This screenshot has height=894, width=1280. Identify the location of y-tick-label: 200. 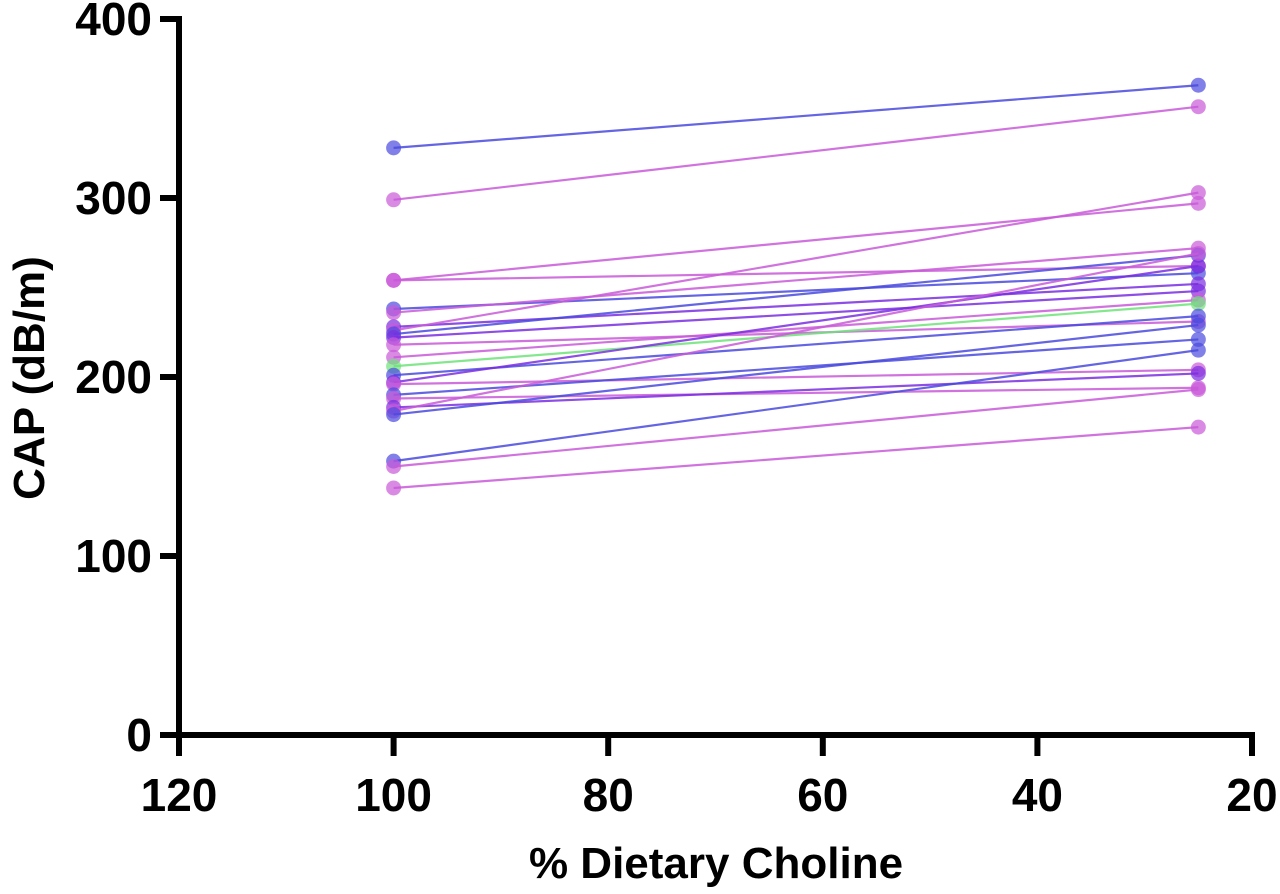
(113, 377).